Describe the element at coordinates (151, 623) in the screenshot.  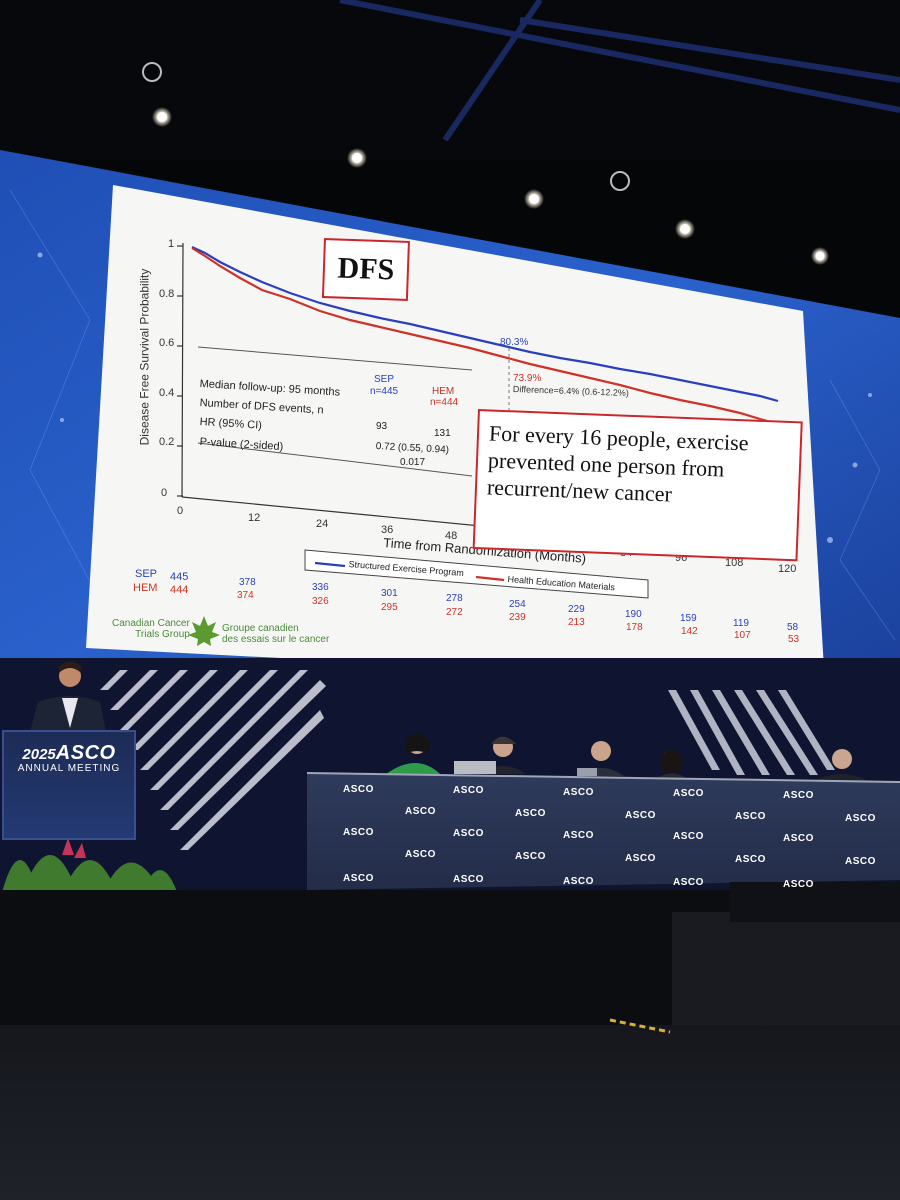
I see `footer-org-en-line1: Canadian Cancer` at that location.